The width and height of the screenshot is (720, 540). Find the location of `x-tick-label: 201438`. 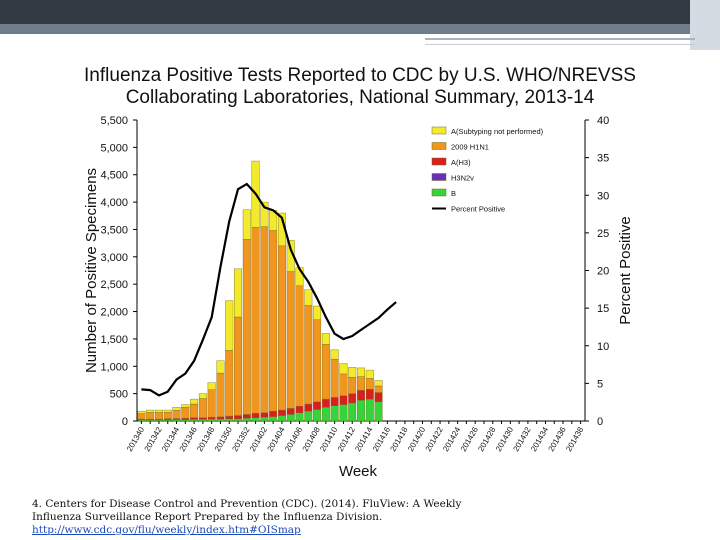

x-tick-label: 201438 is located at coordinates (574, 439).